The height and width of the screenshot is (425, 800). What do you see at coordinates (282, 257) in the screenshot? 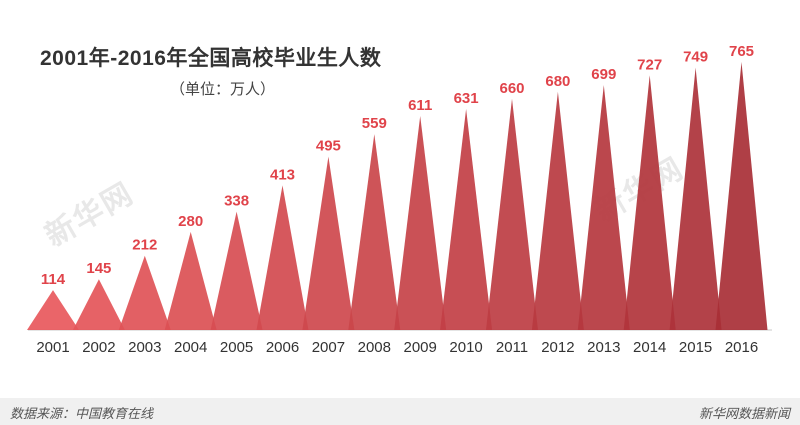
I see `data-peak-2006` at bounding box center [282, 257].